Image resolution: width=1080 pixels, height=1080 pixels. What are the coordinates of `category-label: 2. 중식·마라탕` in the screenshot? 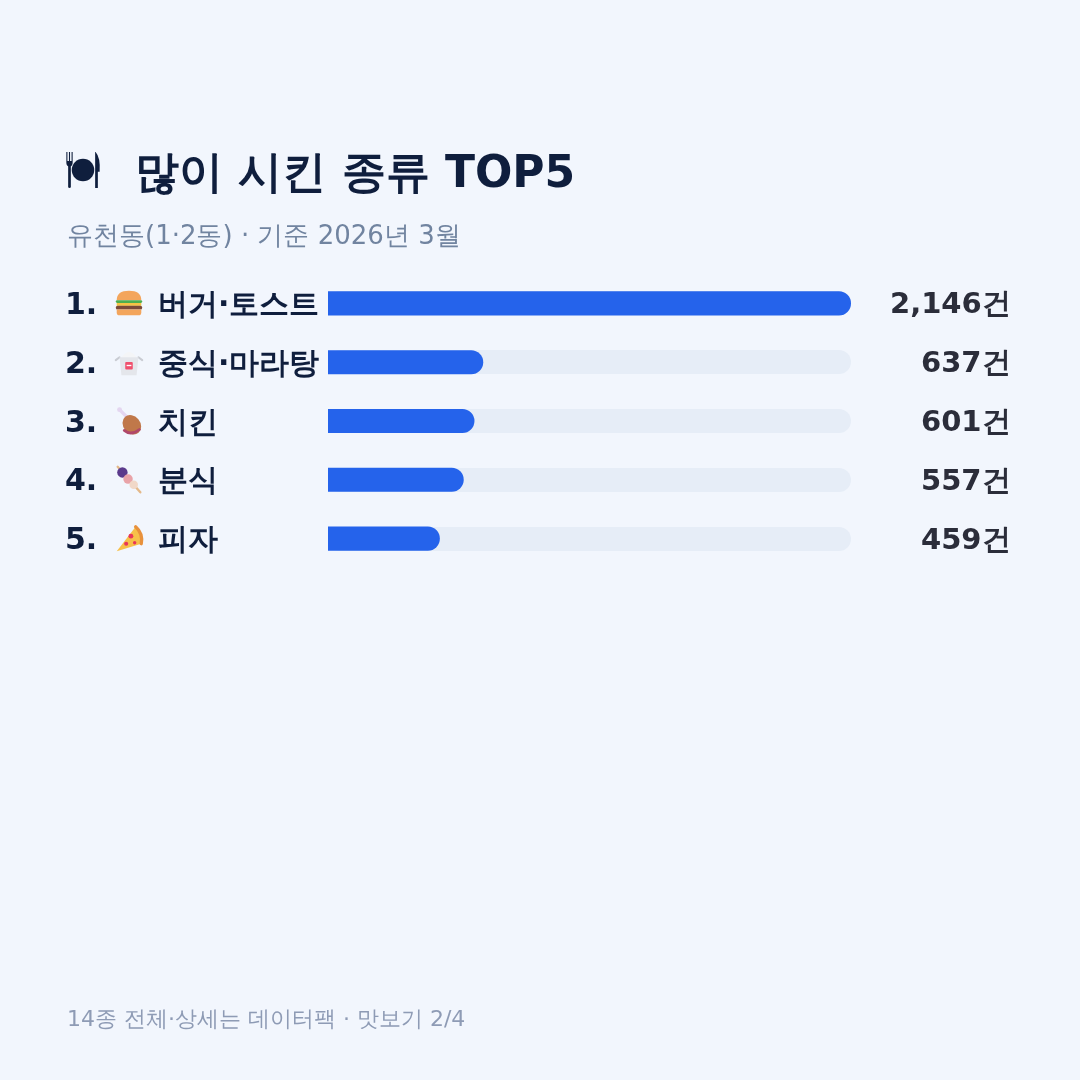 It's located at (192, 362).